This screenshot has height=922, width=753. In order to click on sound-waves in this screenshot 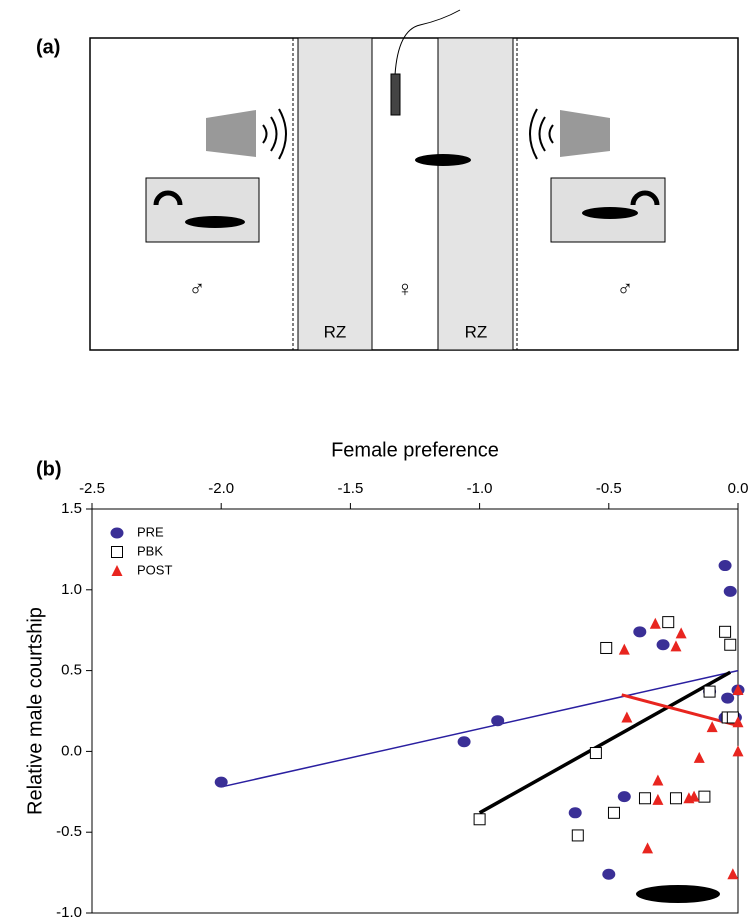, I will do `click(408, 134)`.